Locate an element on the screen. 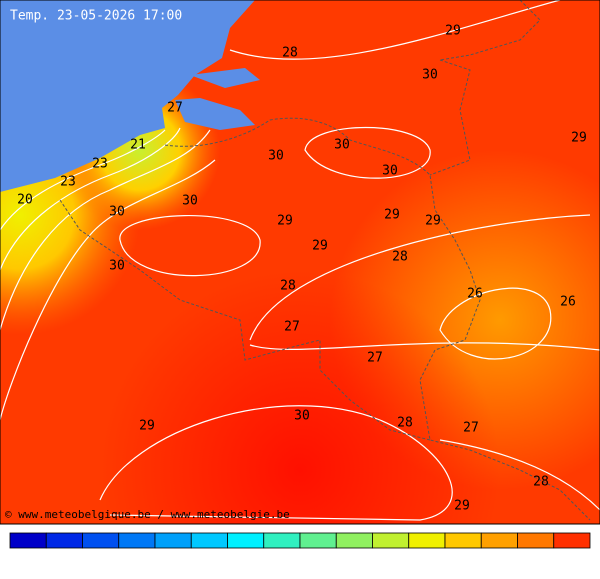  colorbar is located at coordinates (300, 540).